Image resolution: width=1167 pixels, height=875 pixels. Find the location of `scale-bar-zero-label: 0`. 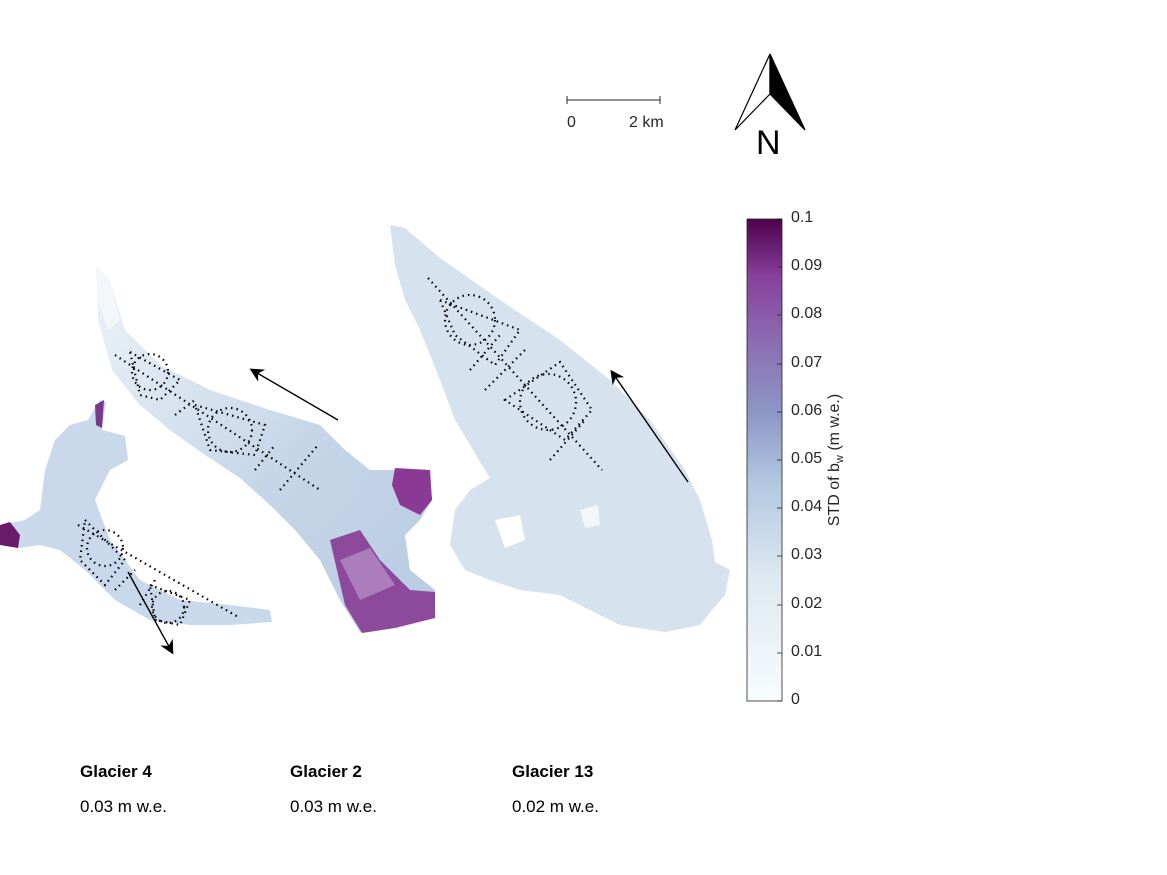

scale-bar-zero-label: 0 is located at coordinates (571, 122).